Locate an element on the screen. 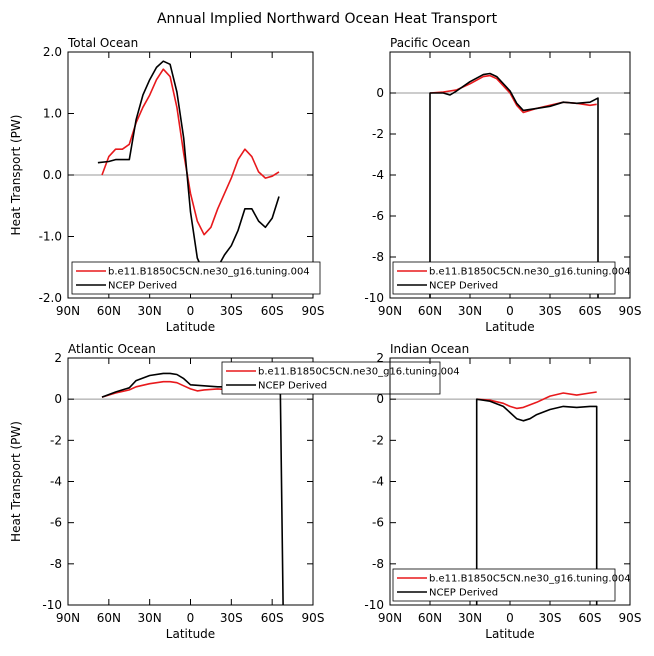 Image resolution: width=654 pixels, height=656 pixels. panel-title: Atlantic Ocean is located at coordinates (112, 349).